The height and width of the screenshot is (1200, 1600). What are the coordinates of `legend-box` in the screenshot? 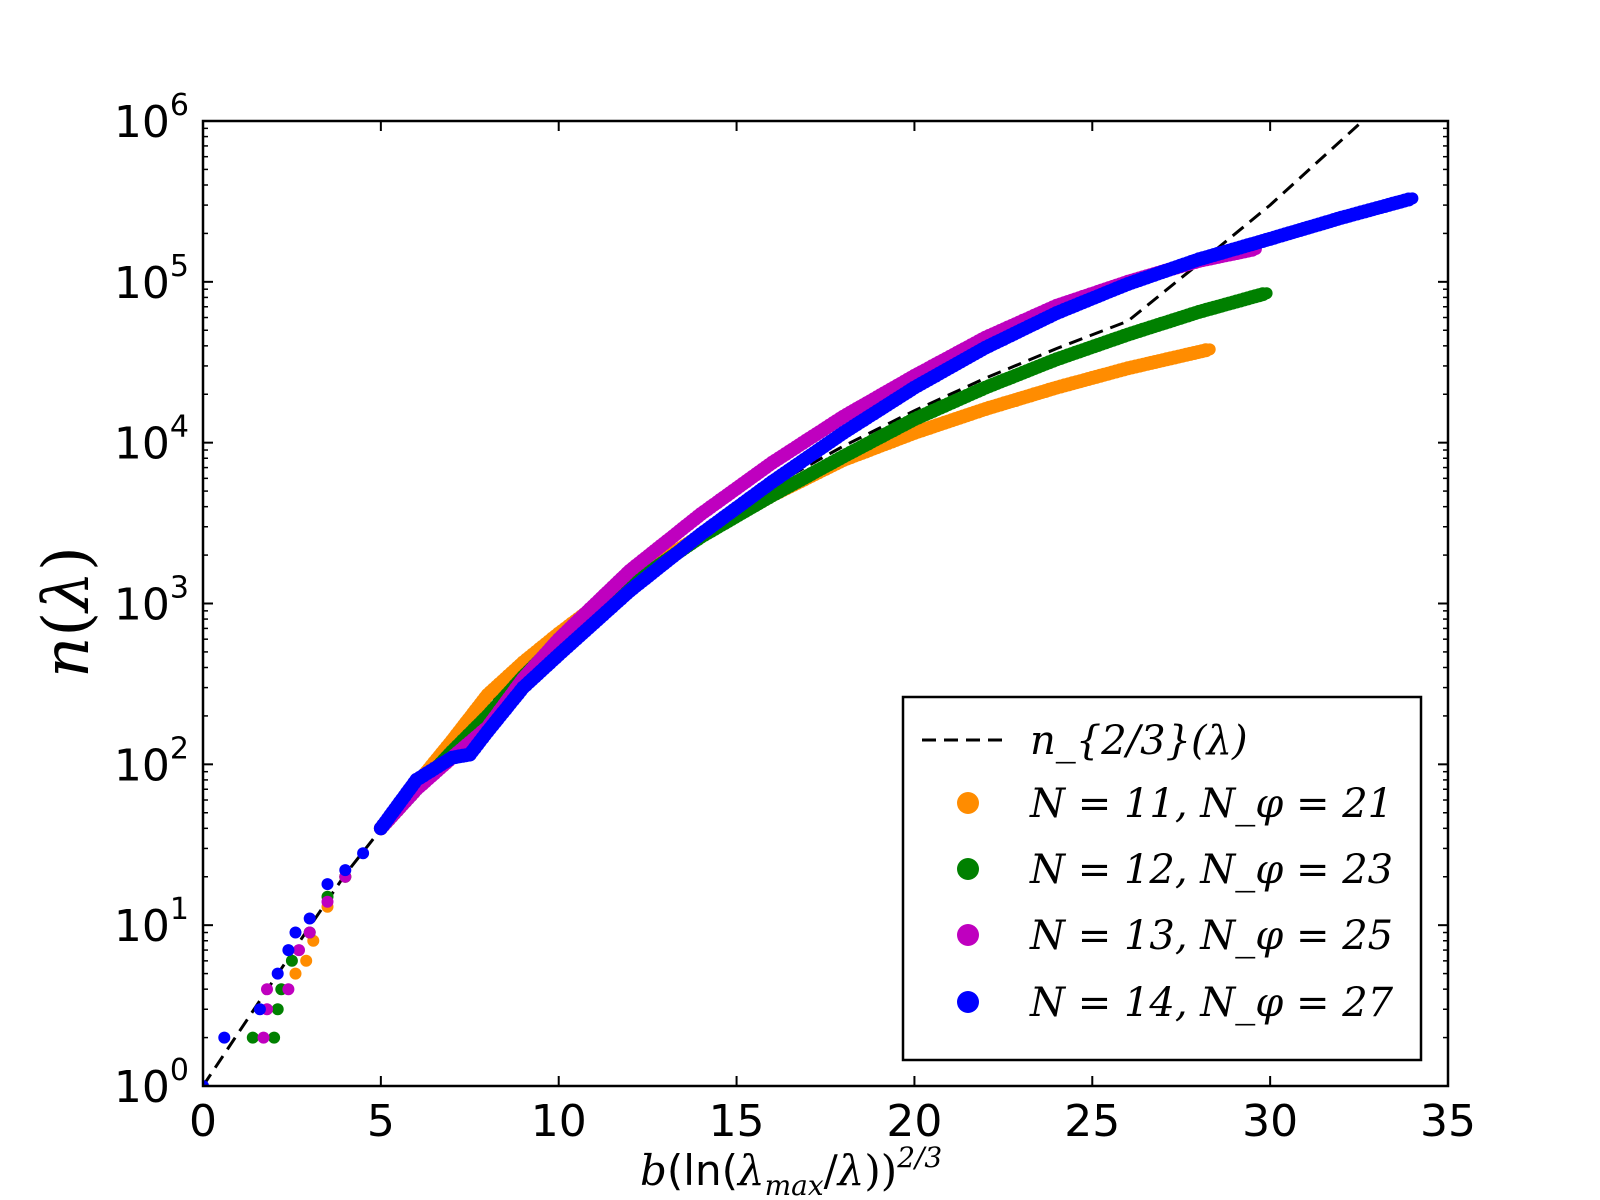 It's located at (1162, 878).